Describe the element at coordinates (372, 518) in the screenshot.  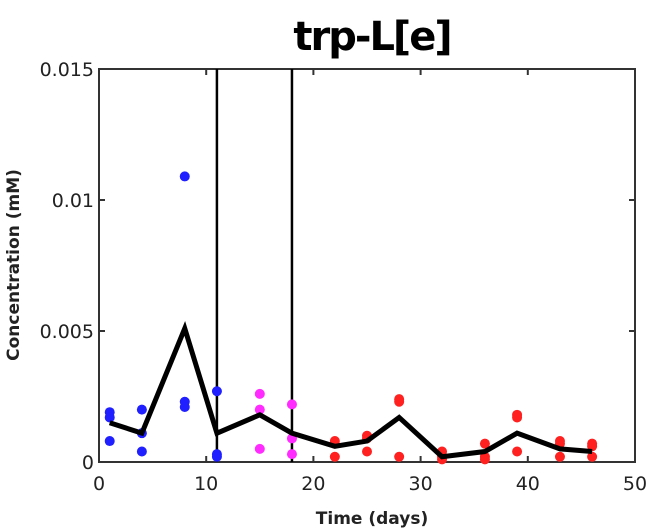
I see `x-axis-label: Time (days)` at that location.